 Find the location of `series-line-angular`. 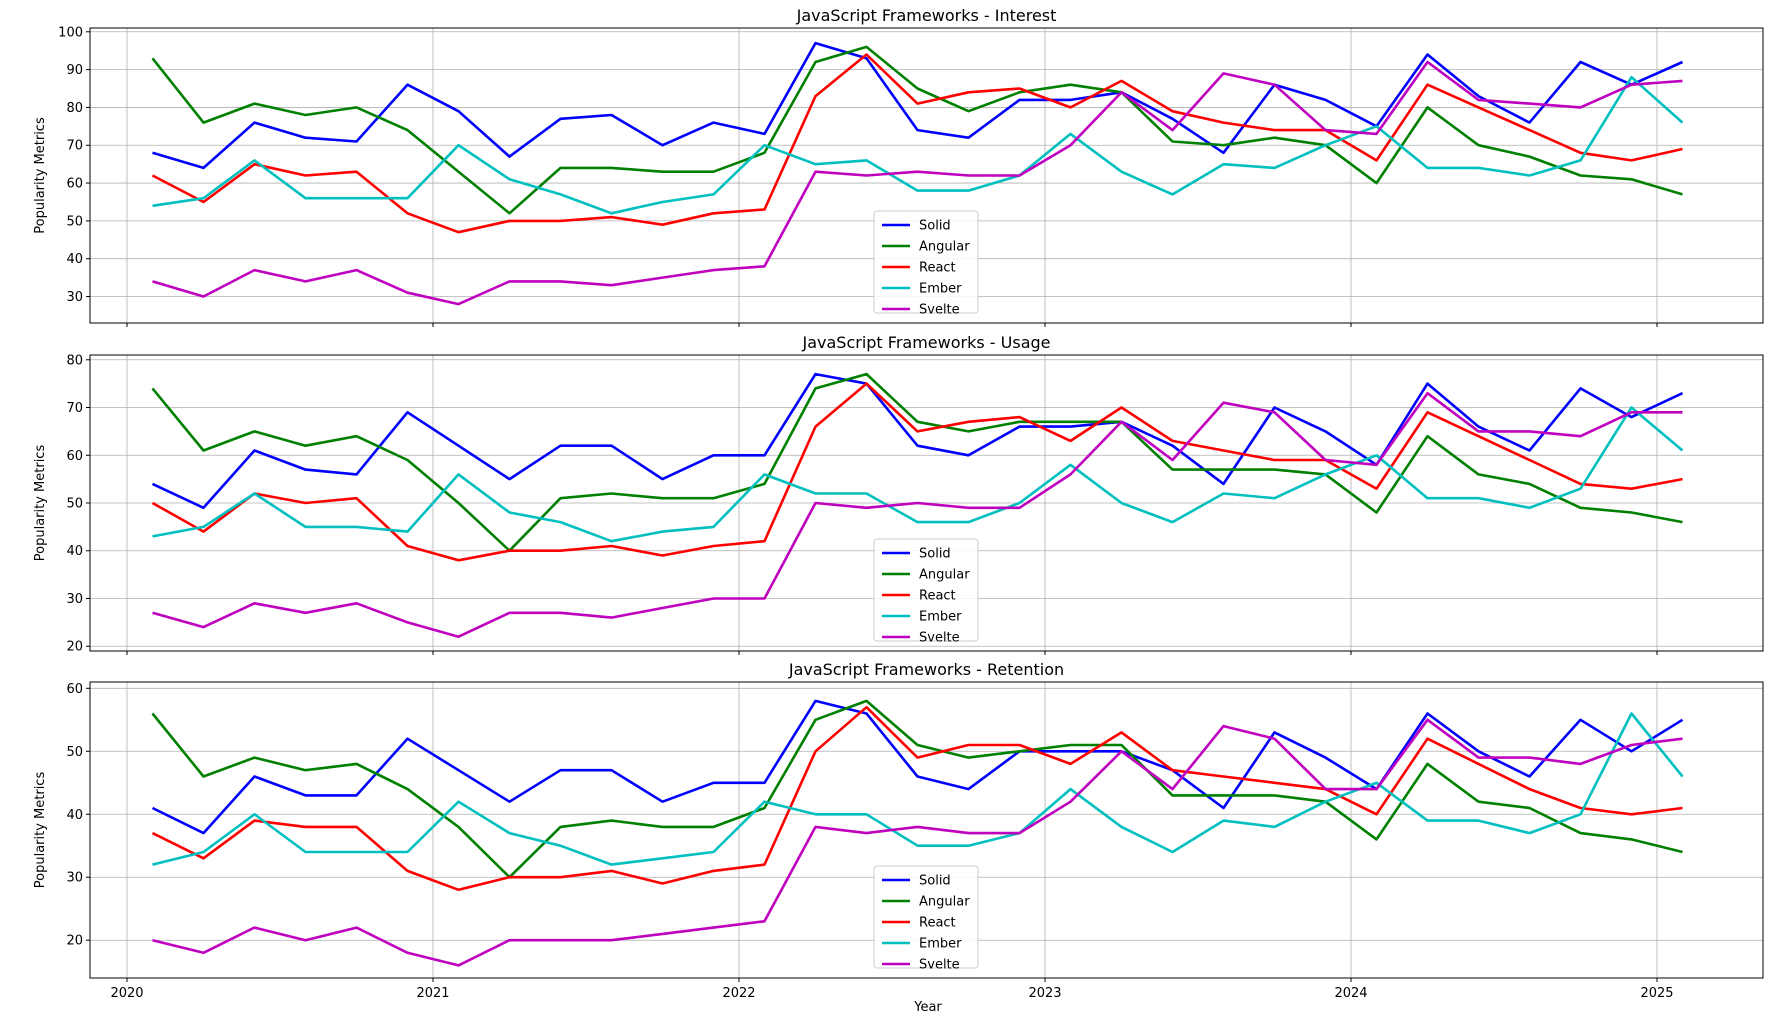

series-line-angular is located at coordinates (917, 130).